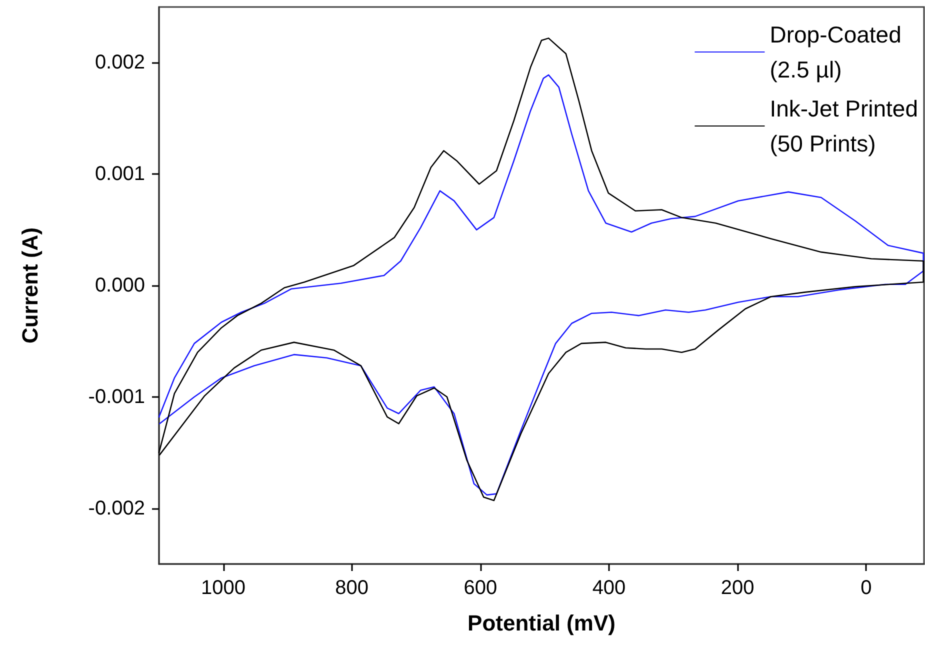  Describe the element at coordinates (352, 588) in the screenshot. I see `x-tick-label: 800` at that location.